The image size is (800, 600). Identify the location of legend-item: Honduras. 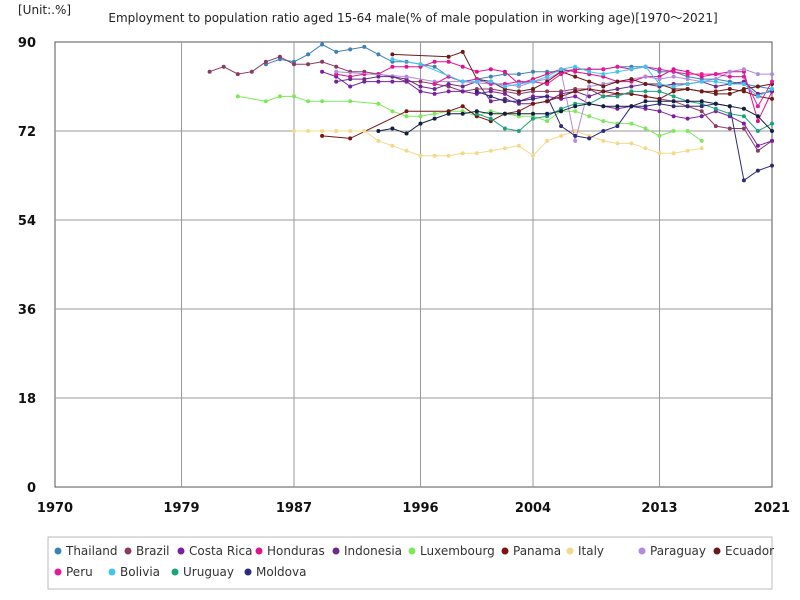
(290, 551).